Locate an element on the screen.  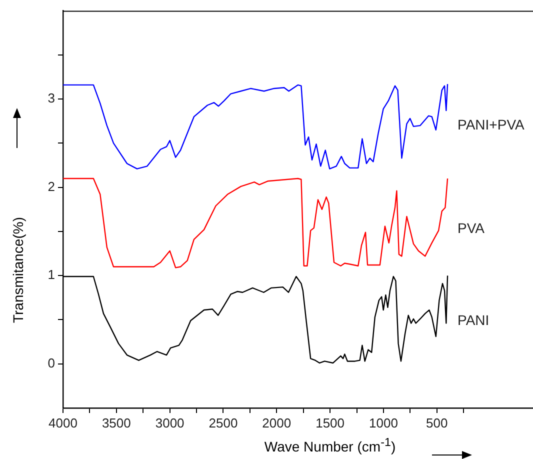
x-tick-label: 3000 is located at coordinates (169, 422).